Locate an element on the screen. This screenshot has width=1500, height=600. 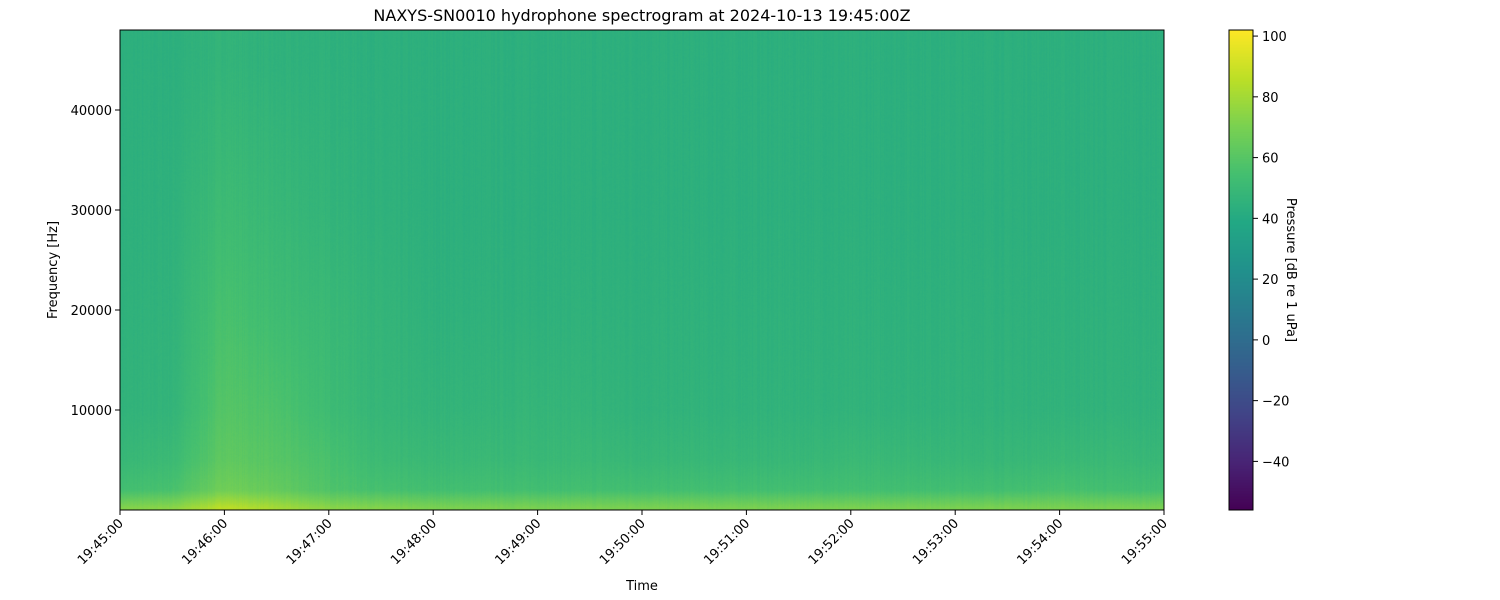
colorbar-gradient is located at coordinates (1241, 270).